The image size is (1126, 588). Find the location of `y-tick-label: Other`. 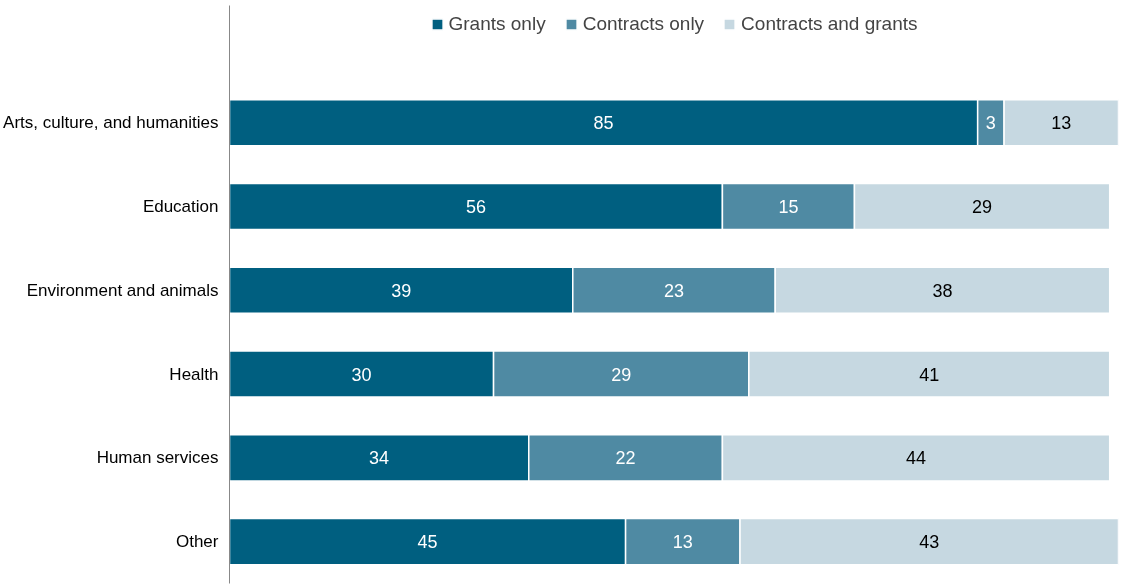

y-tick-label: Other is located at coordinates (197, 542).